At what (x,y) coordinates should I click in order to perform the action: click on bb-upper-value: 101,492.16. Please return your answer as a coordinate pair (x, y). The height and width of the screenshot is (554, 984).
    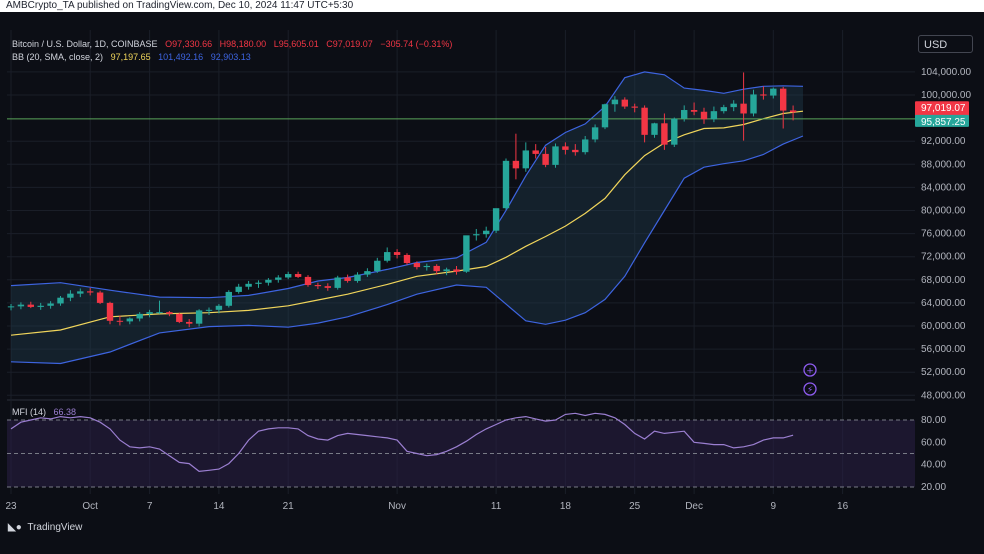
    Looking at the image, I should click on (181, 57).